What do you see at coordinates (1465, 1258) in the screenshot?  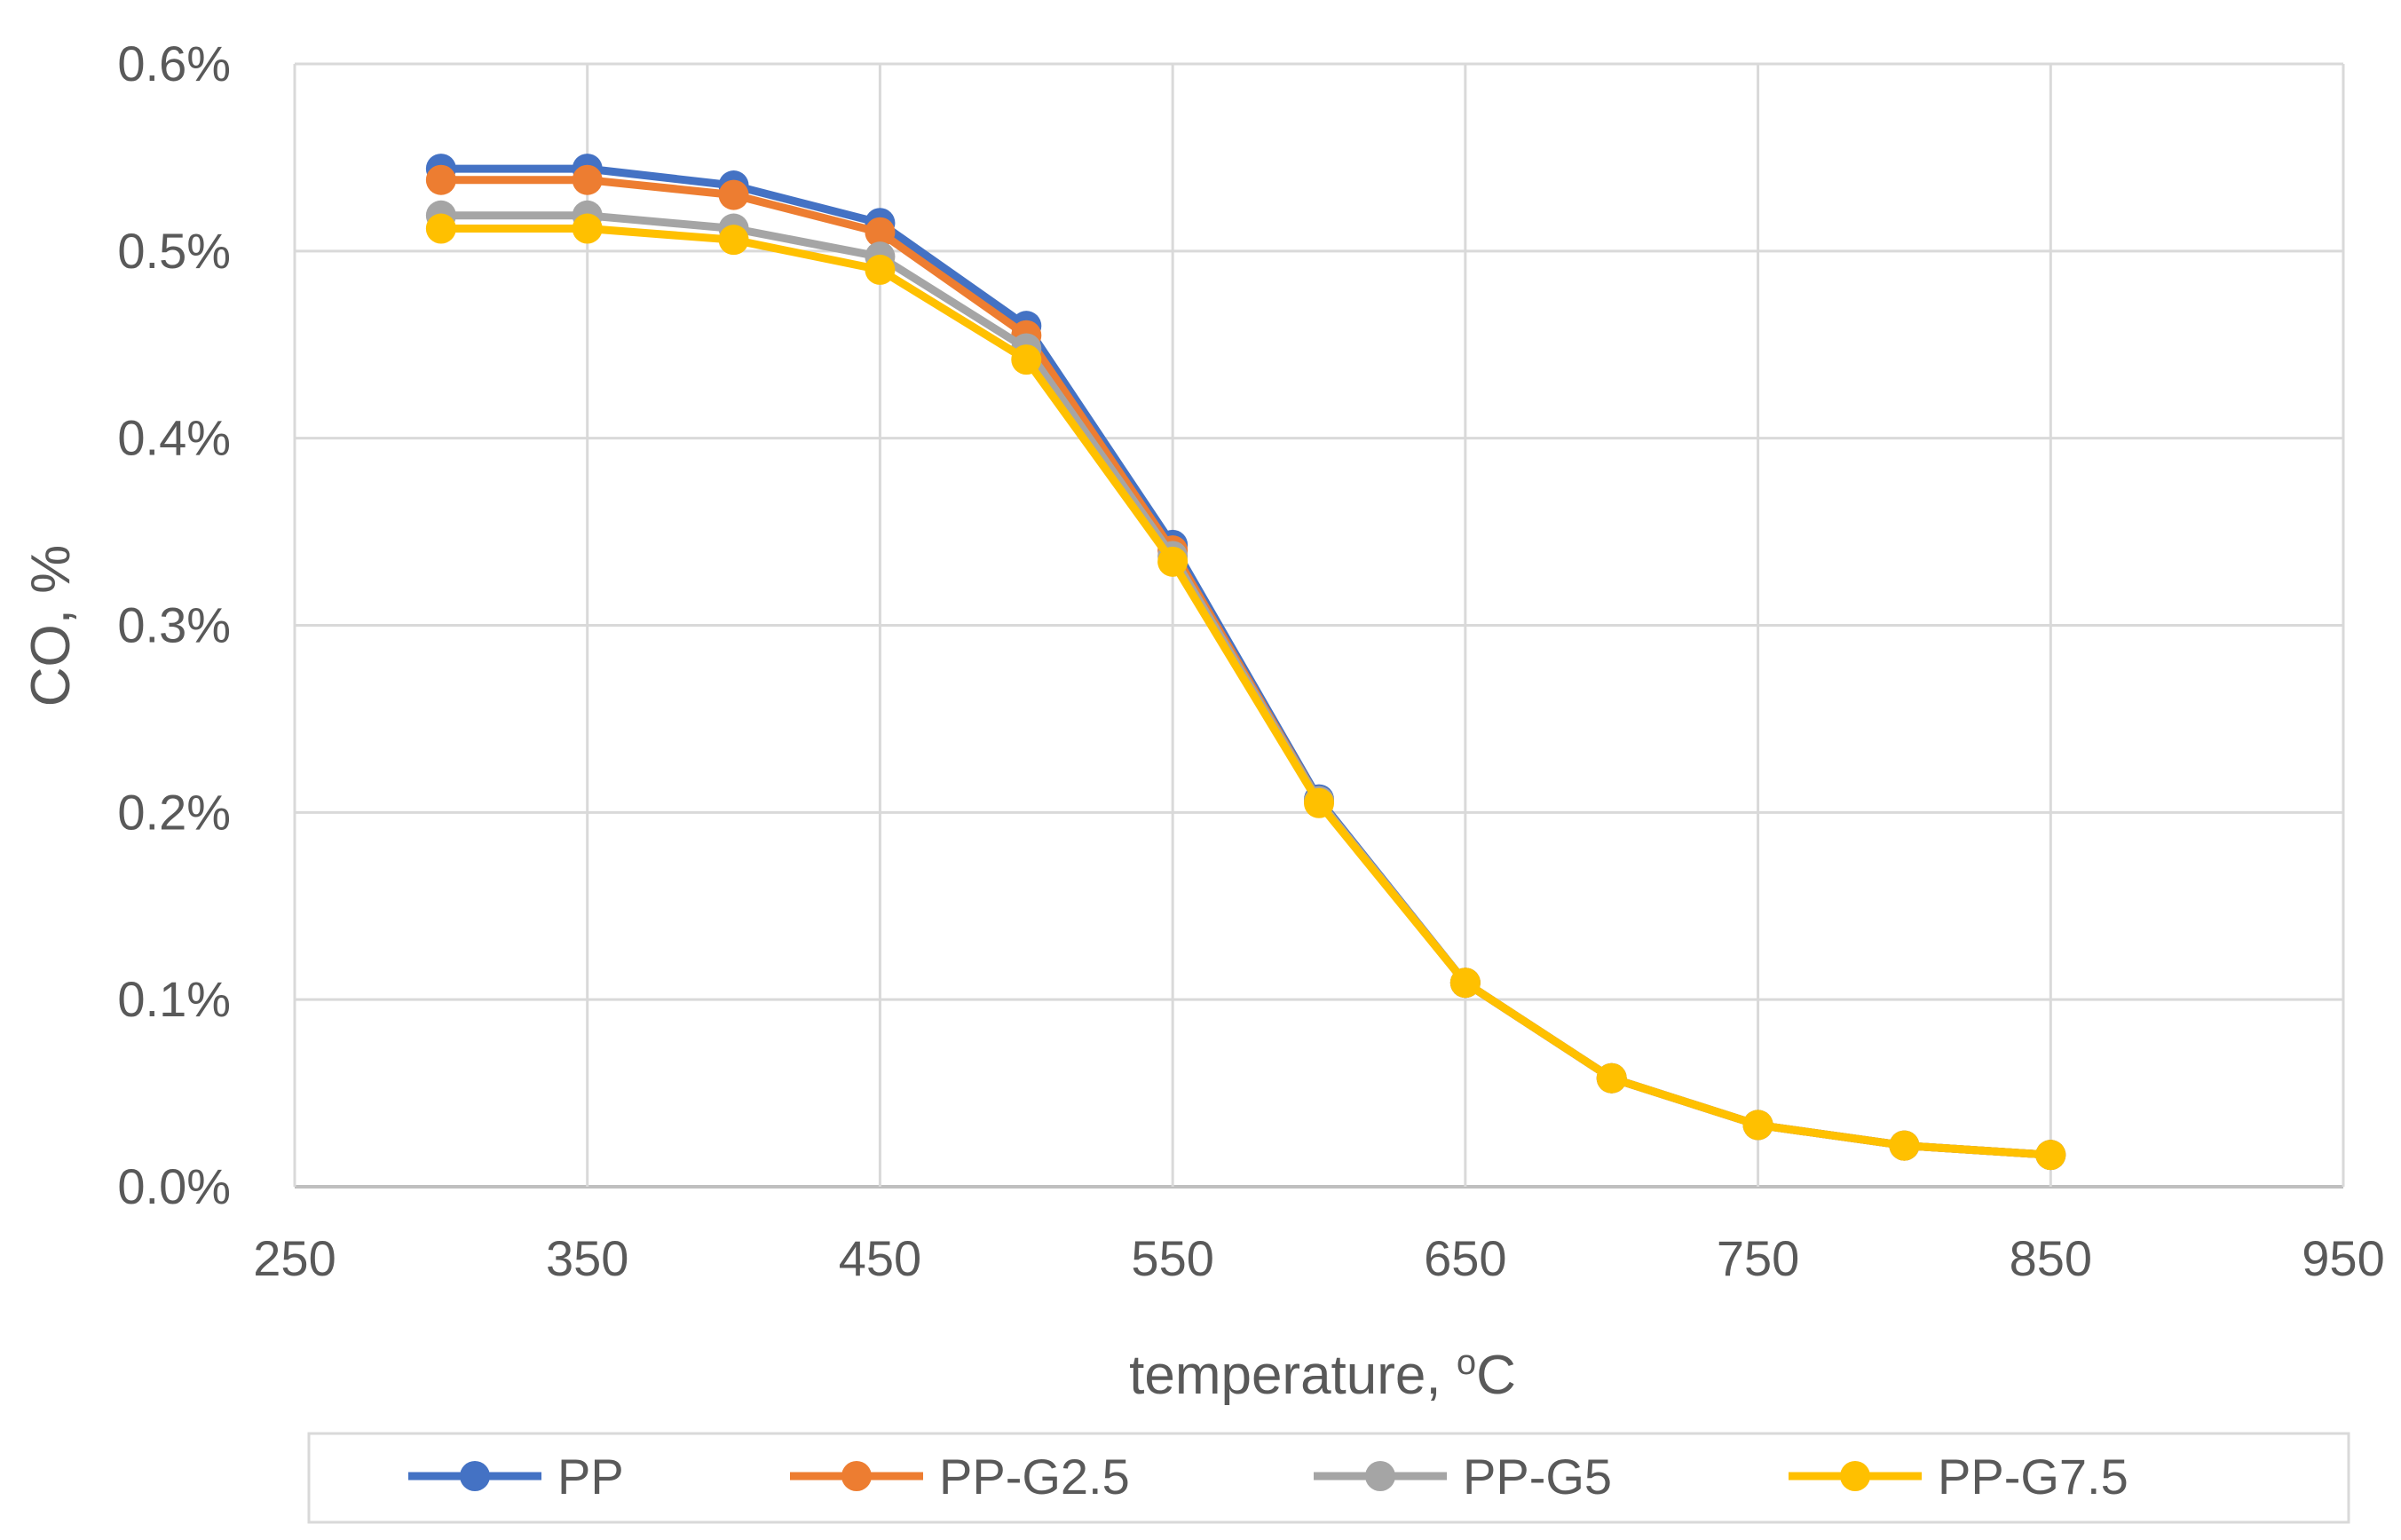 I see `x-tick-label: 650` at bounding box center [1465, 1258].